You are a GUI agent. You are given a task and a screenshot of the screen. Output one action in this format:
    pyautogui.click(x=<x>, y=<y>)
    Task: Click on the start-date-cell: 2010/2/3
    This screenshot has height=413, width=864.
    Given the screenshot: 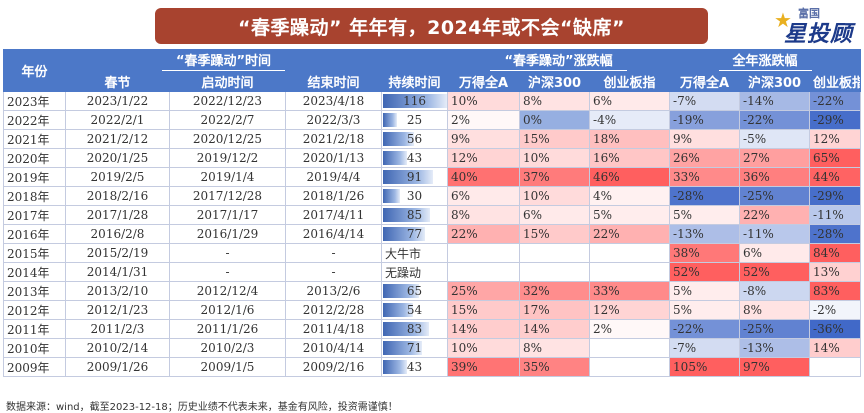 What is the action you would take?
    pyautogui.click(x=227, y=348)
    